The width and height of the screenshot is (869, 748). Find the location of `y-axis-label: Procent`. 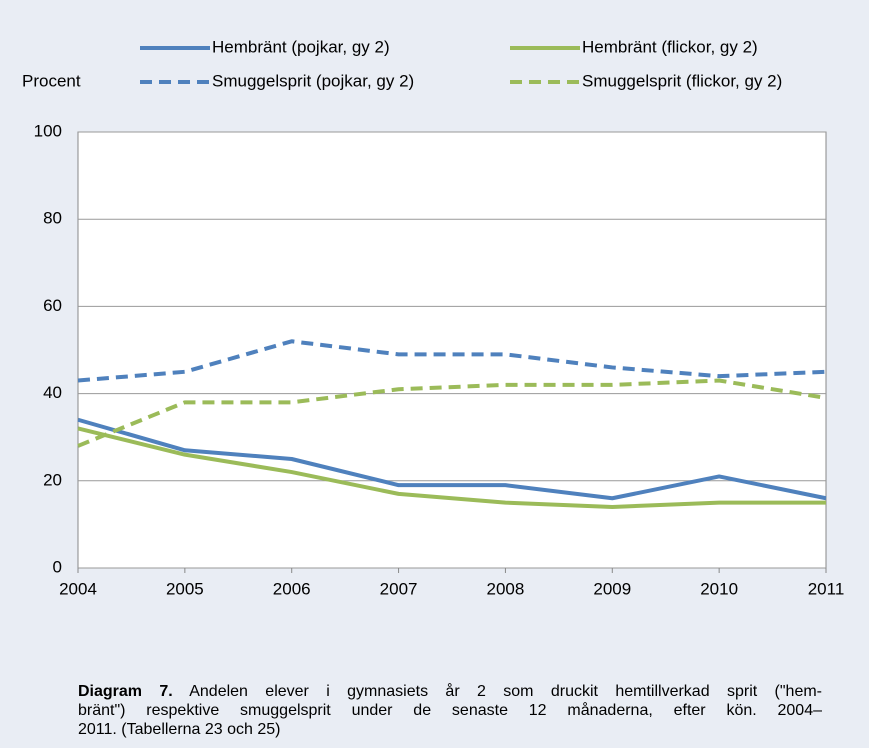

y-axis-label: Procent is located at coordinates (51, 80).